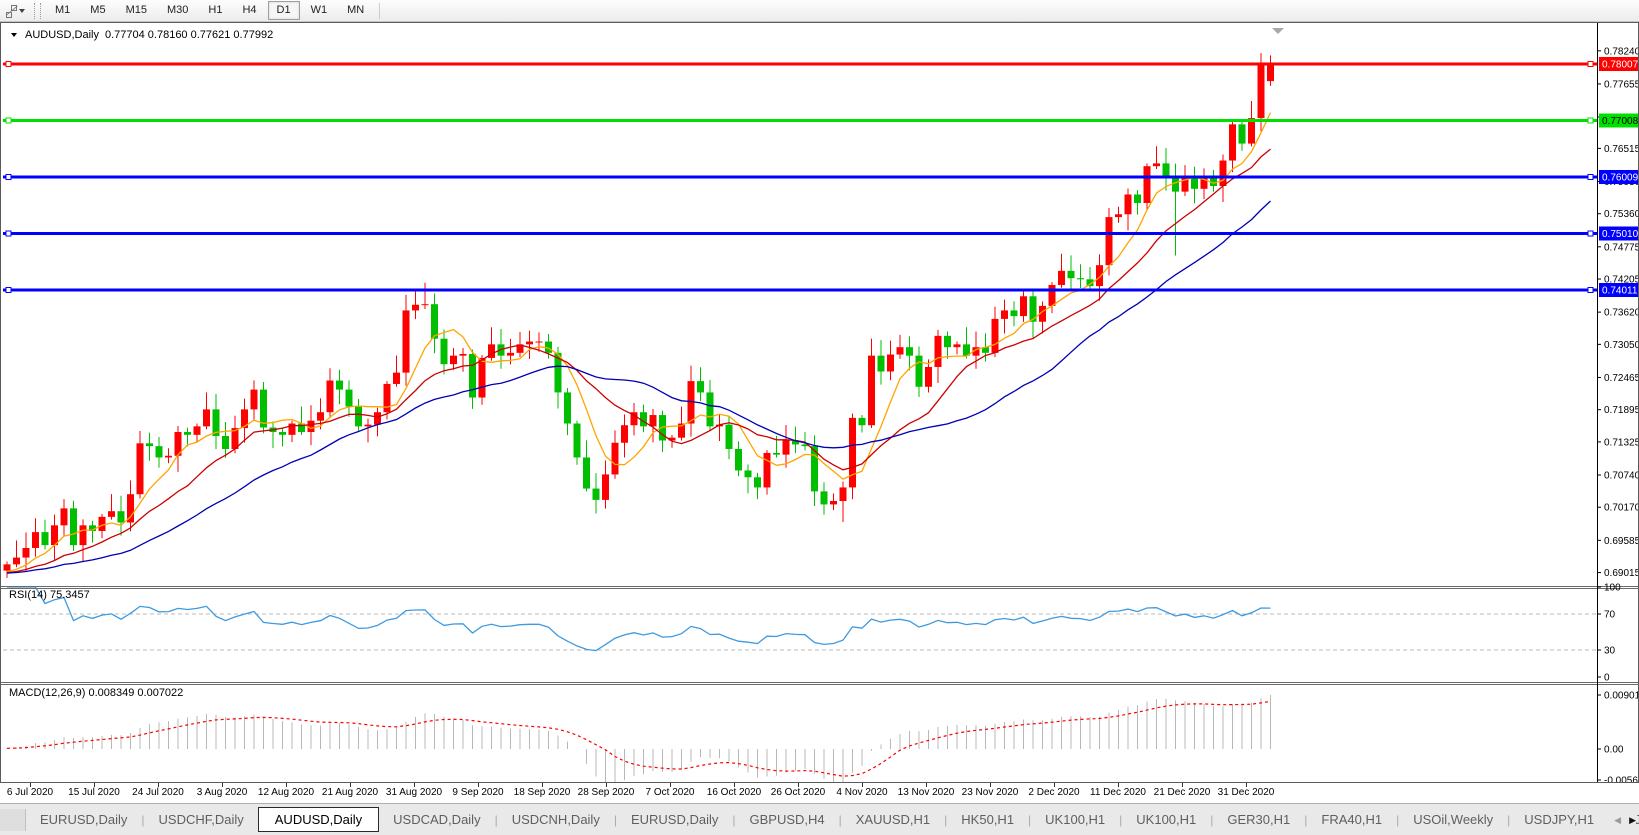 Image resolution: width=1639 pixels, height=835 pixels. I want to click on macd-signal-line, so click(638, 738).